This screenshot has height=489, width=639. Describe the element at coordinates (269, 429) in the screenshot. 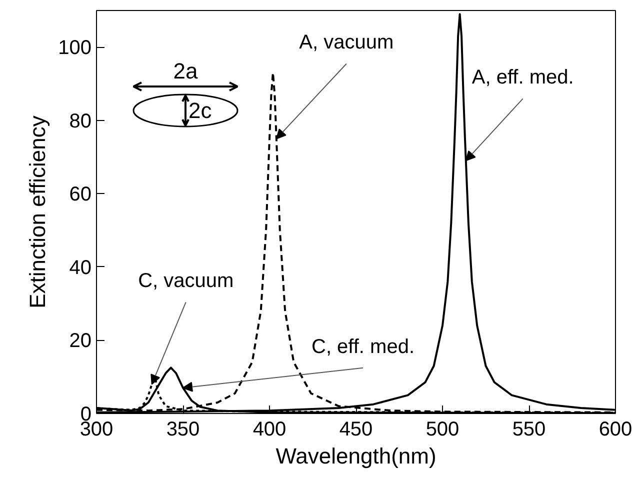

I see `x-tick-label: 400` at that location.